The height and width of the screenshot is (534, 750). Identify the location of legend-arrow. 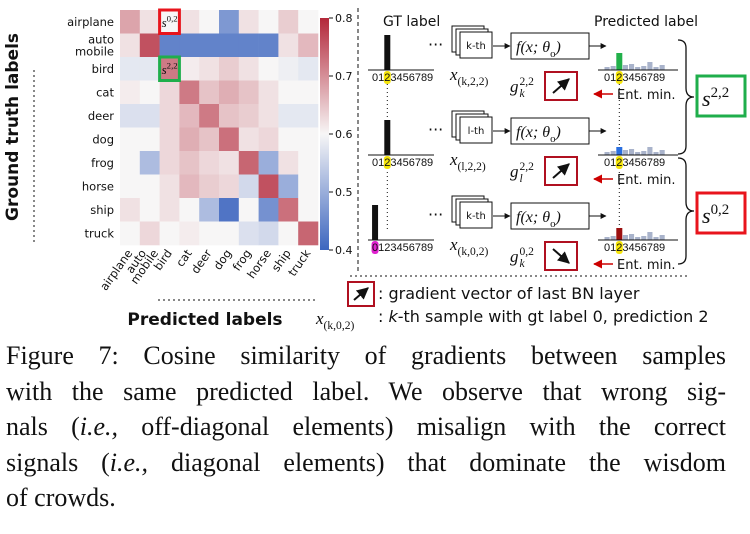
(361, 294).